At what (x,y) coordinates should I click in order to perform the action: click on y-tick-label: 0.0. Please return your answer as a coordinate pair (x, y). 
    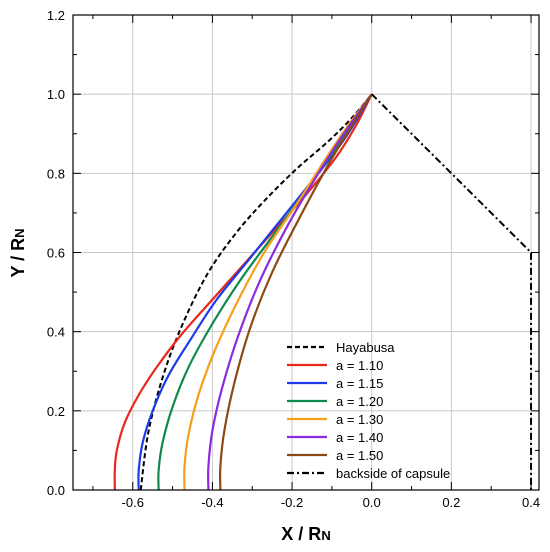
    Looking at the image, I should click on (56, 490).